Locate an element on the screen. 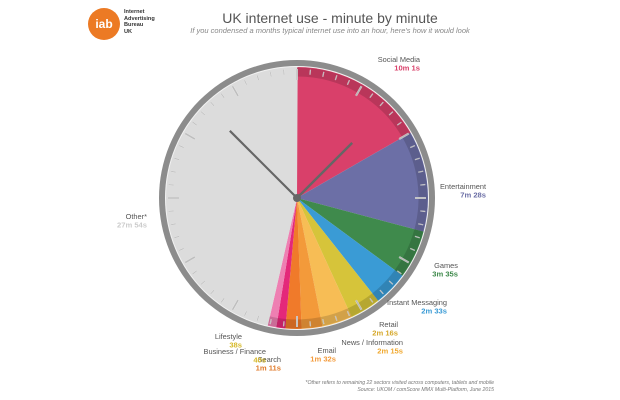 Image resolution: width=620 pixels, height=400 pixels. label-value-social-media: 10m 1s is located at coordinates (407, 68).